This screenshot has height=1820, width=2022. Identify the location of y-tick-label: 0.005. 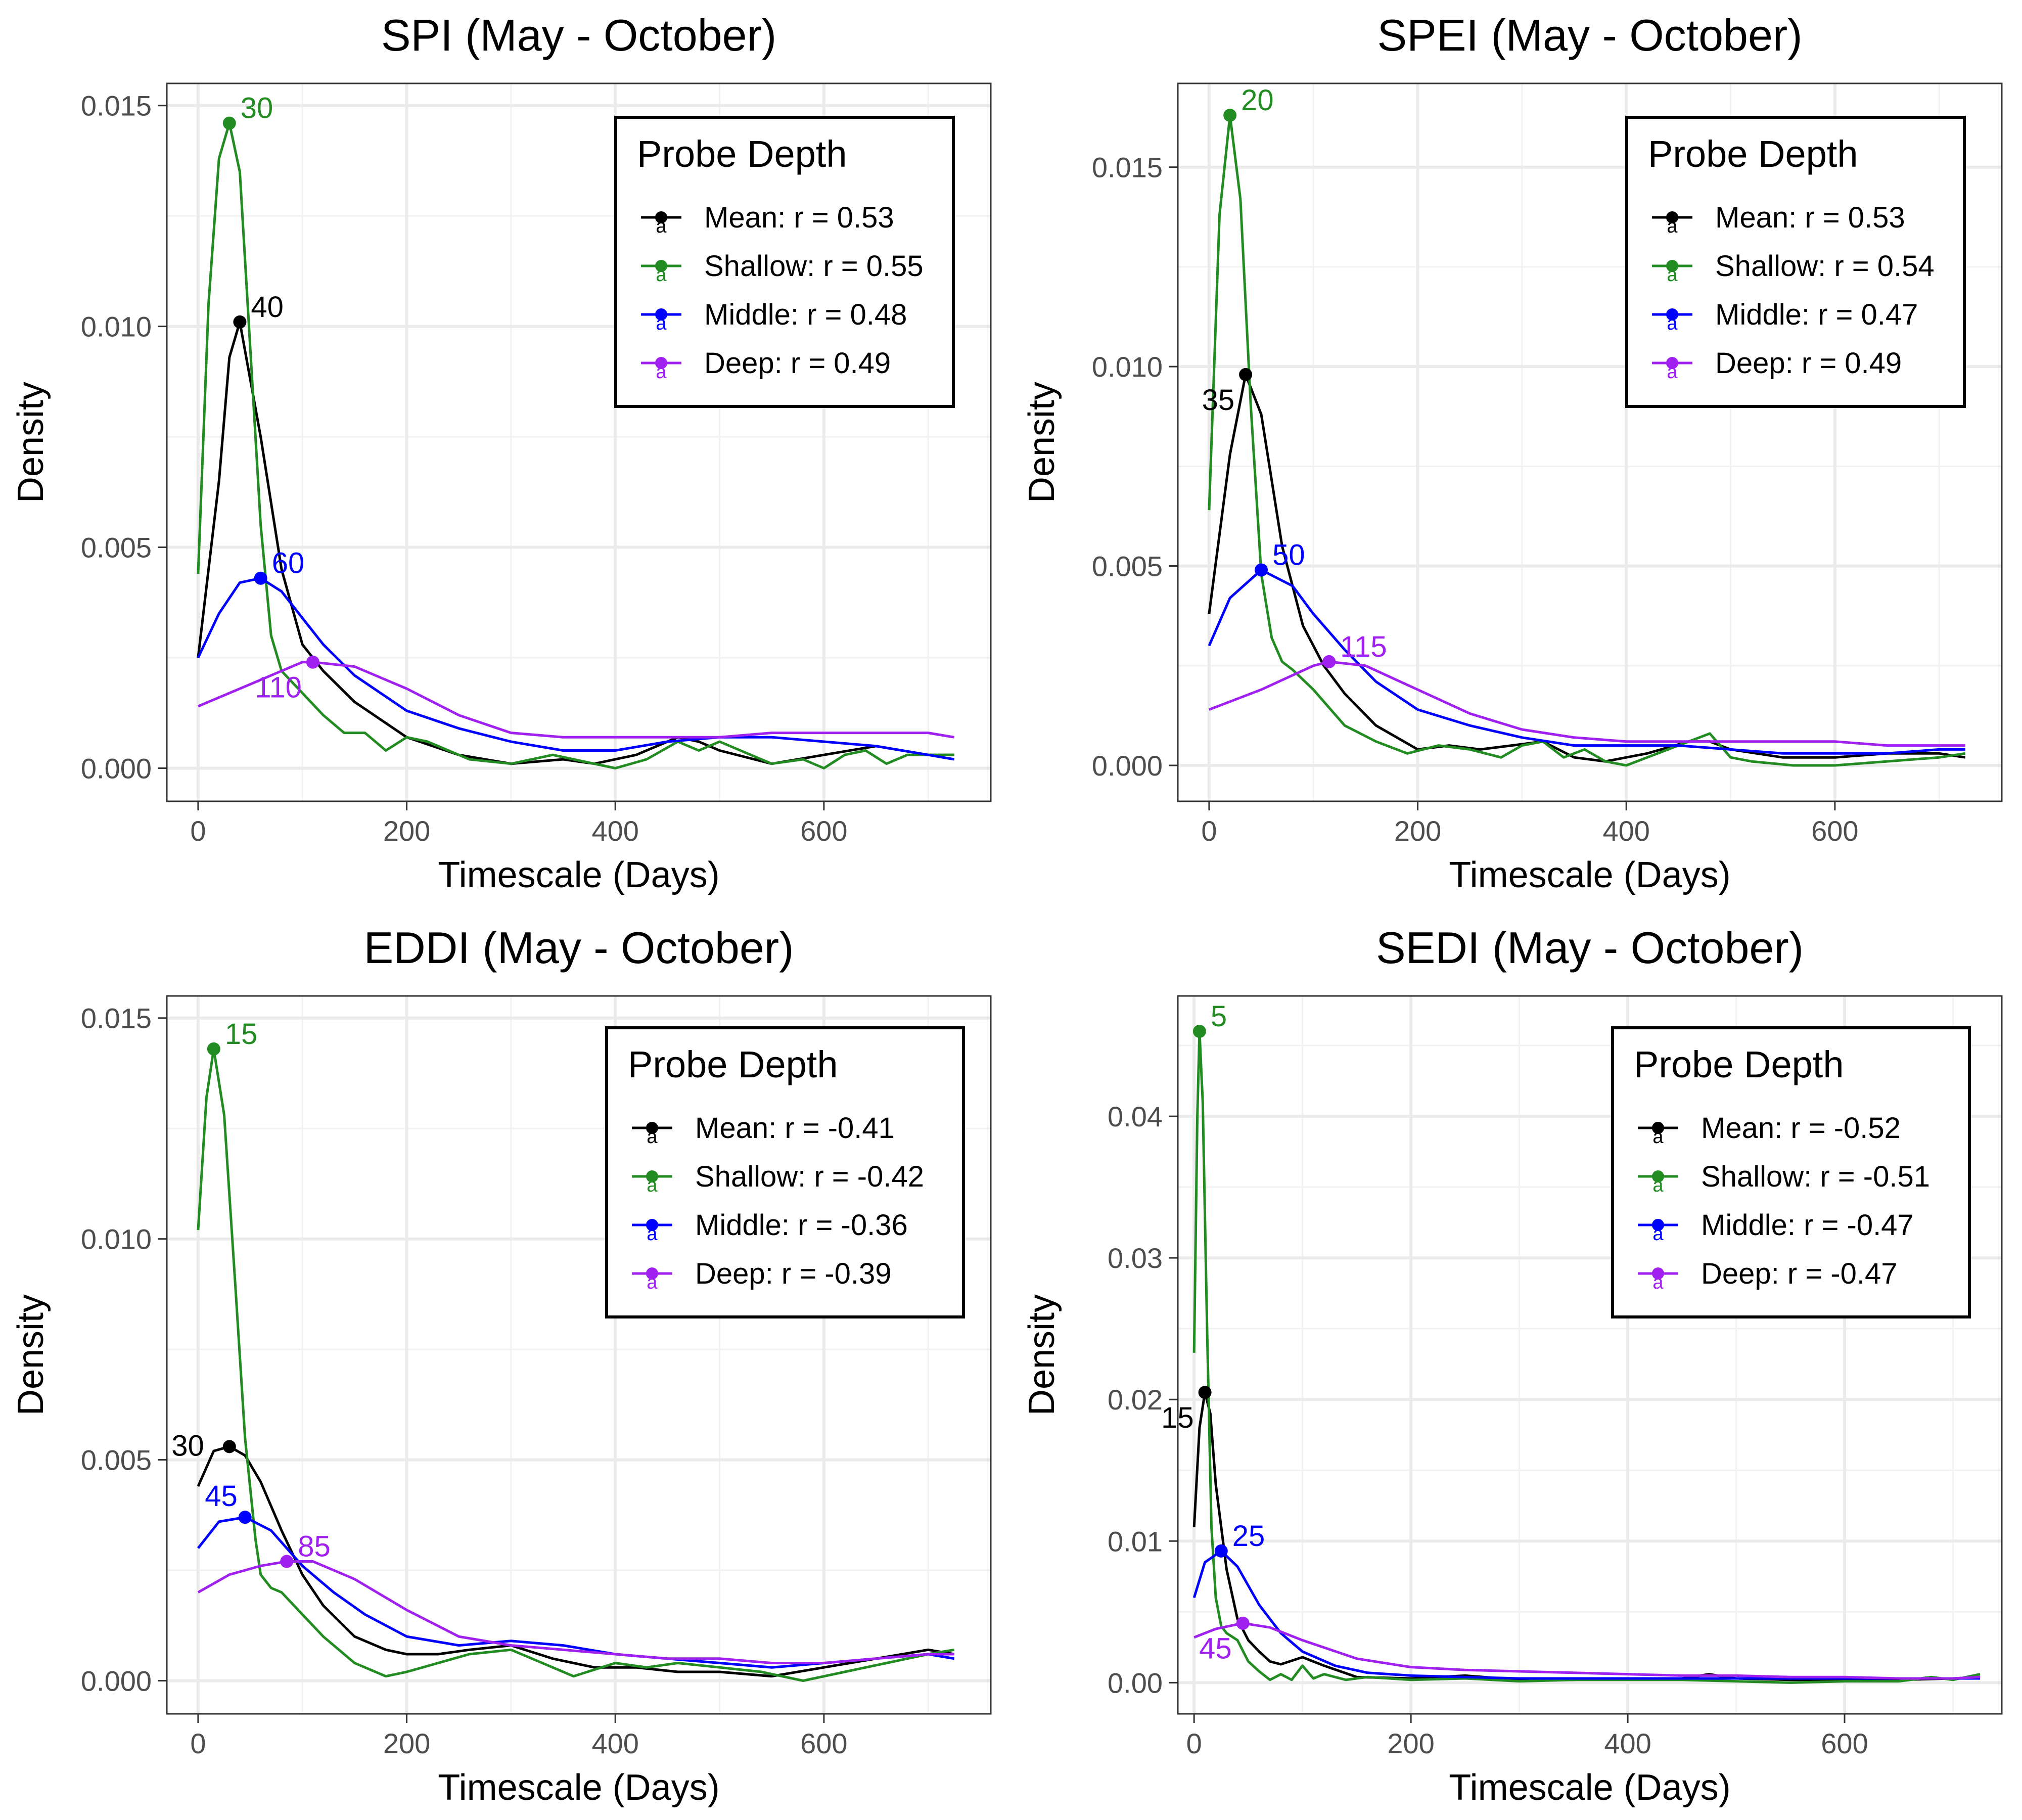
(116, 1460).